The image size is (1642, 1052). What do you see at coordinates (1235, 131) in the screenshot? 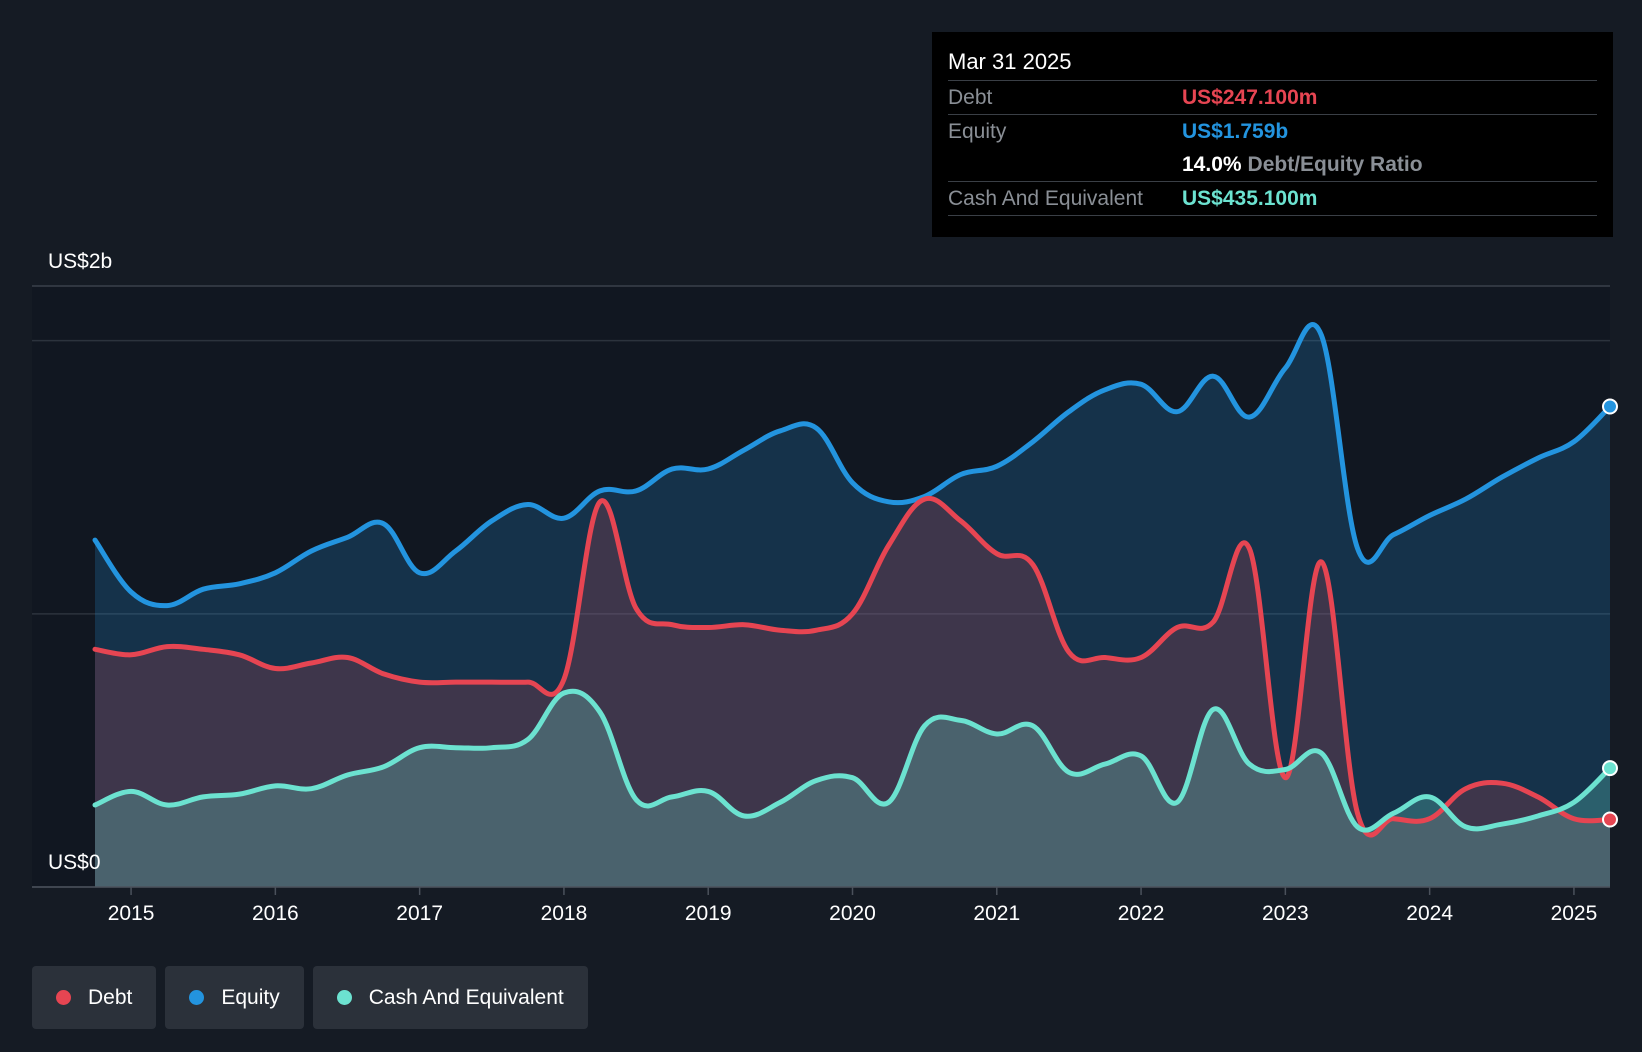
I see `tooltip-equity-value: US$1.759b` at bounding box center [1235, 131].